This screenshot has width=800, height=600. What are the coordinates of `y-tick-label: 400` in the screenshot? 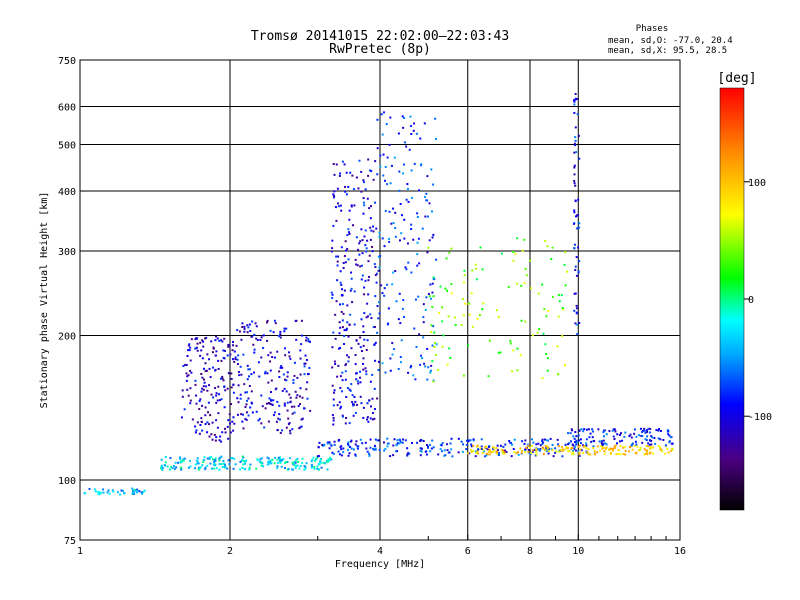 It's located at (67, 192).